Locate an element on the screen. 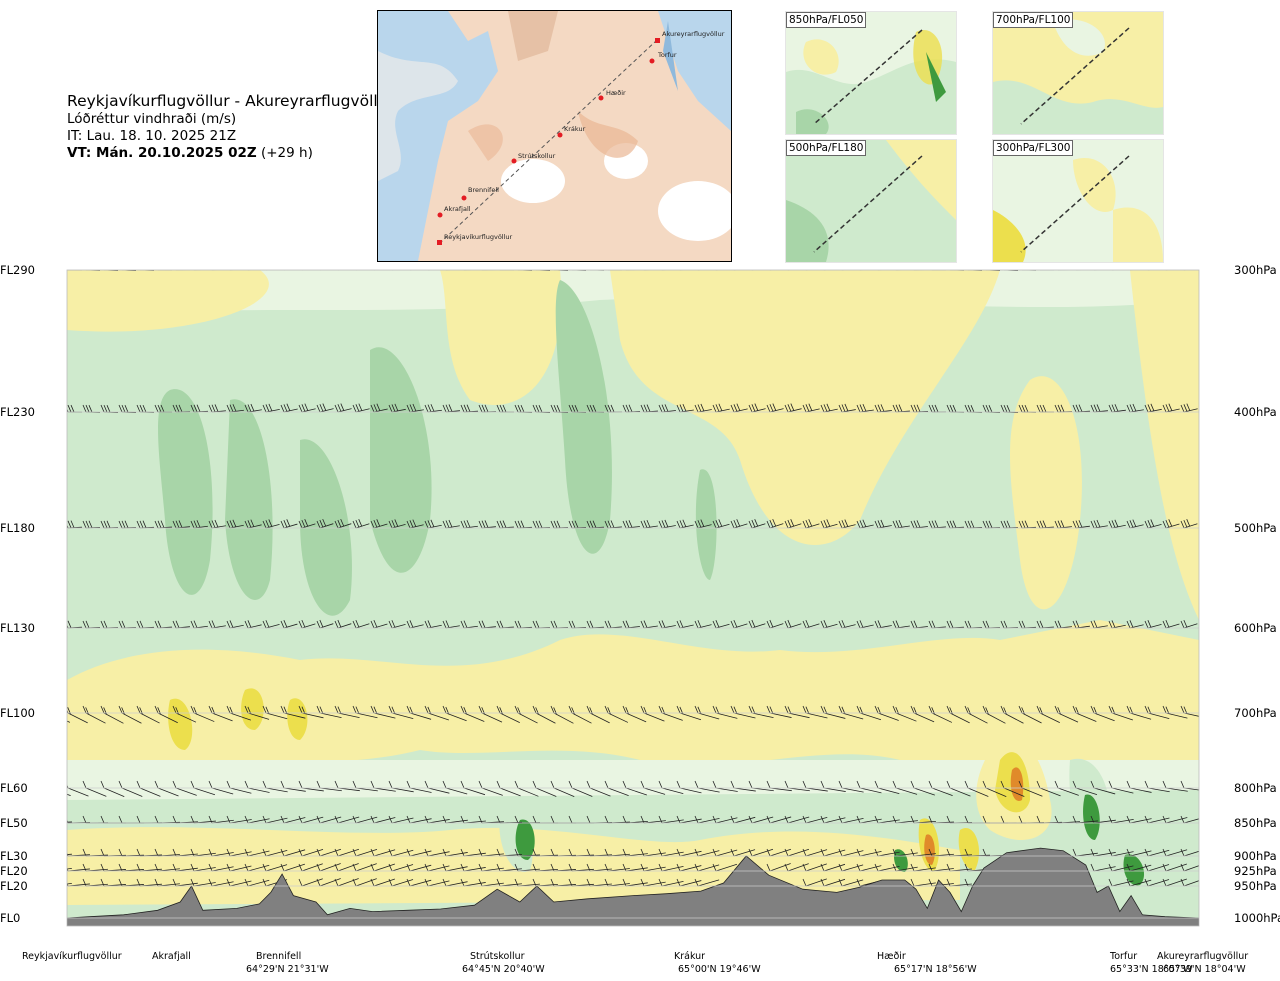 The image size is (1280, 981). route-point-name: Brennifell is located at coordinates (279, 956).